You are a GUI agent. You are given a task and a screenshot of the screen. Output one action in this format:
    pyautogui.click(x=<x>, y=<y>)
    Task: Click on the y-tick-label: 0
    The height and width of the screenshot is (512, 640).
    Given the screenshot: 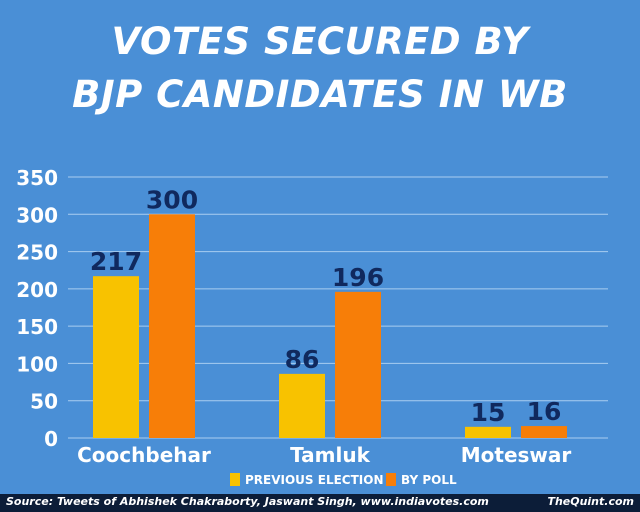 What is the action you would take?
    pyautogui.click(x=51, y=439)
    